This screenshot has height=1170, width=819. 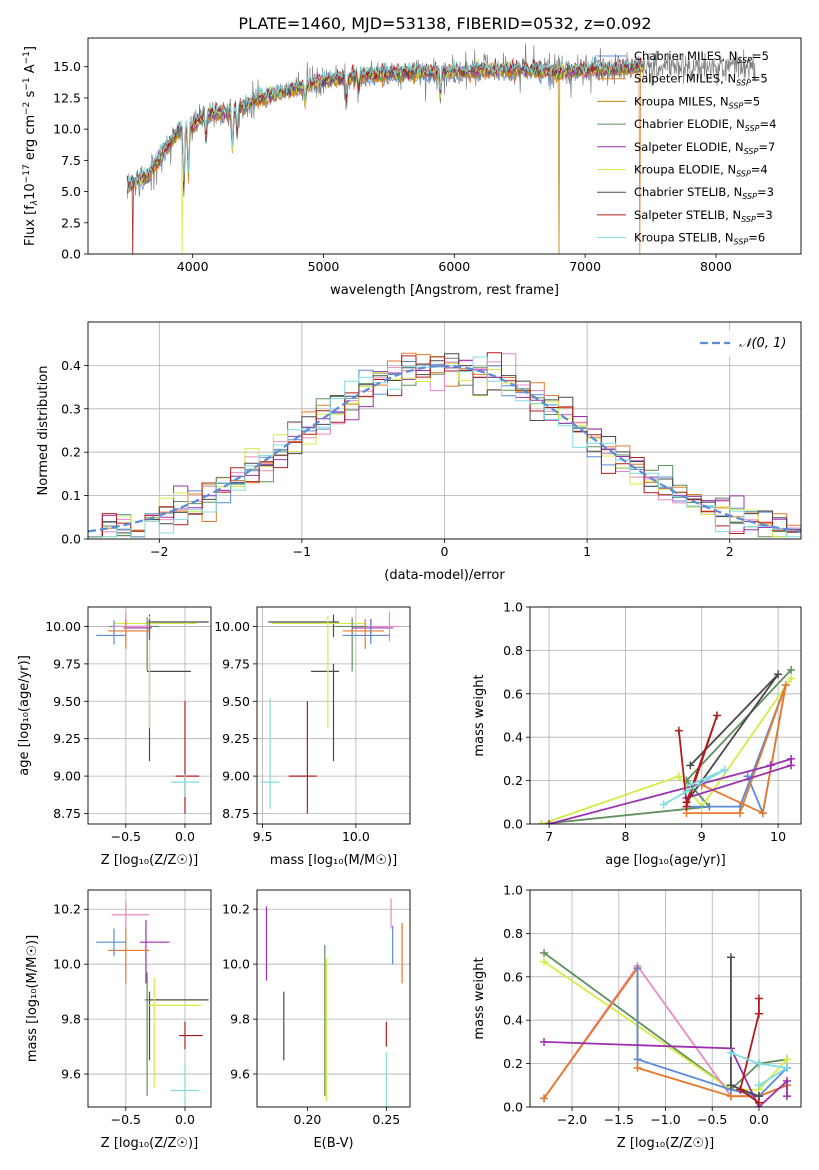 I want to click on x-tick-label: 9, so click(x=702, y=836).